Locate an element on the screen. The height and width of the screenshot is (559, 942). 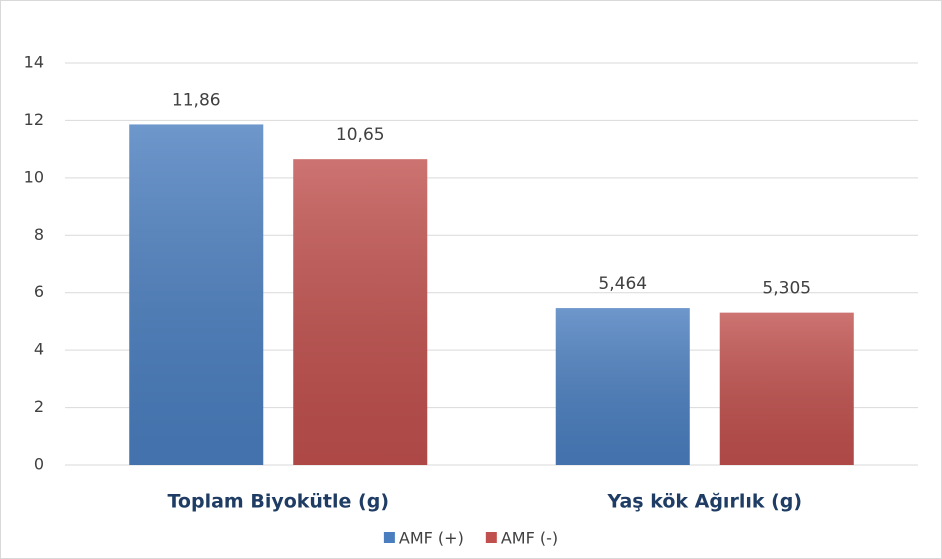
y-tick-label: 0 is located at coordinates (39, 464).